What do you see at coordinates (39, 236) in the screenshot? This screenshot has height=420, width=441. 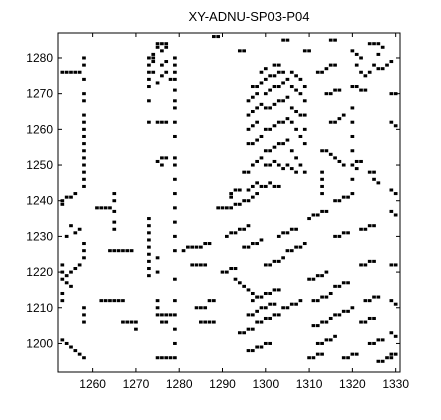 I see `y-tick-label: 1230` at bounding box center [39, 236].